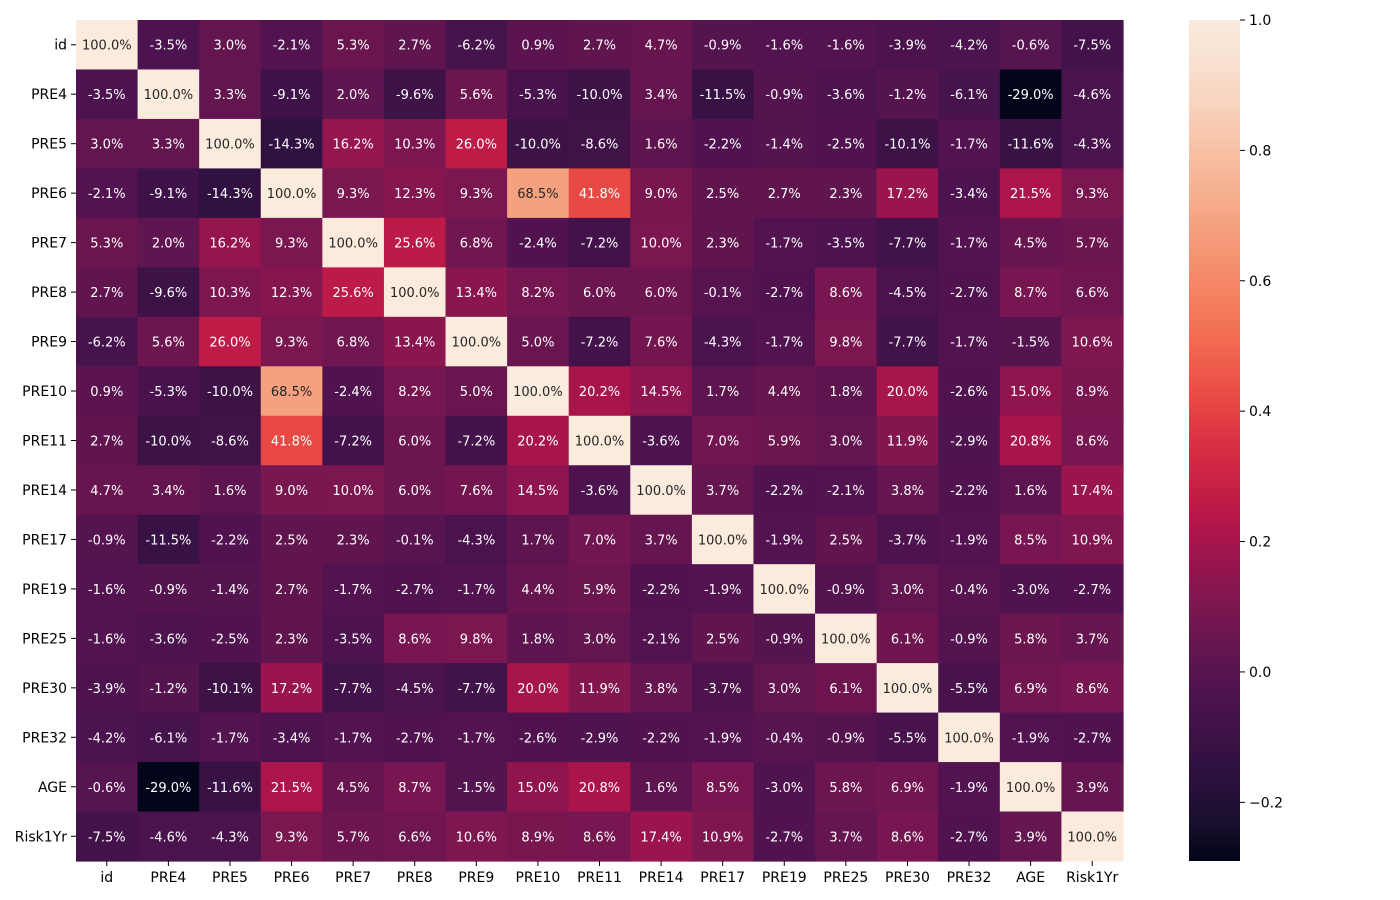  I want to click on heatmap-cell-PRE8-PRE32, so click(969, 292).